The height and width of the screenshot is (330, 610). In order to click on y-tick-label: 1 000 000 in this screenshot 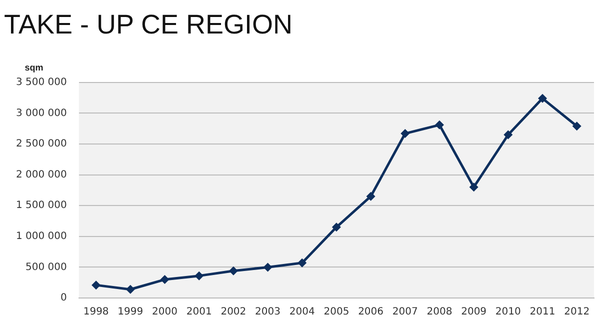, I will do `click(41, 236)`.